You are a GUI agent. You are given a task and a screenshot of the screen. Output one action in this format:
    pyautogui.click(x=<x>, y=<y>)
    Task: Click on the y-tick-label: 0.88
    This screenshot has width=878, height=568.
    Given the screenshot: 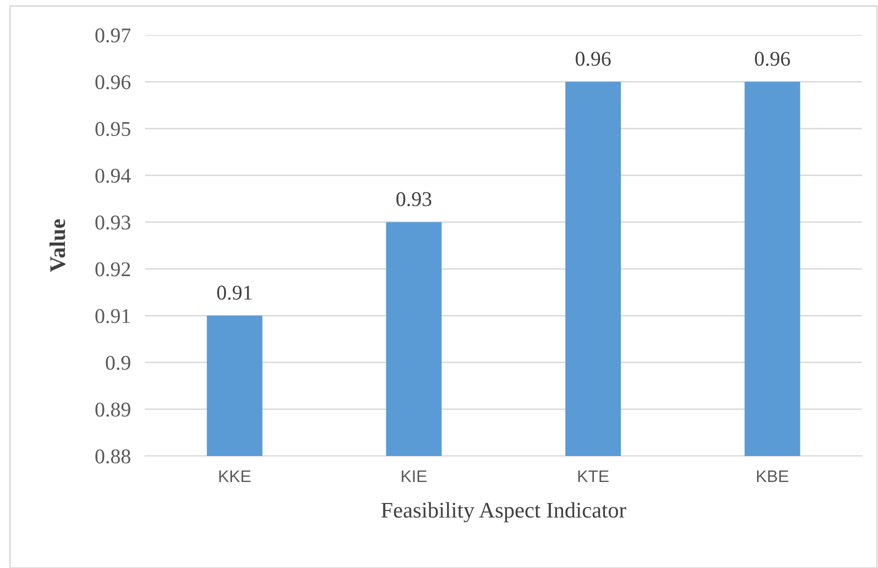 What is the action you would take?
    pyautogui.click(x=112, y=456)
    